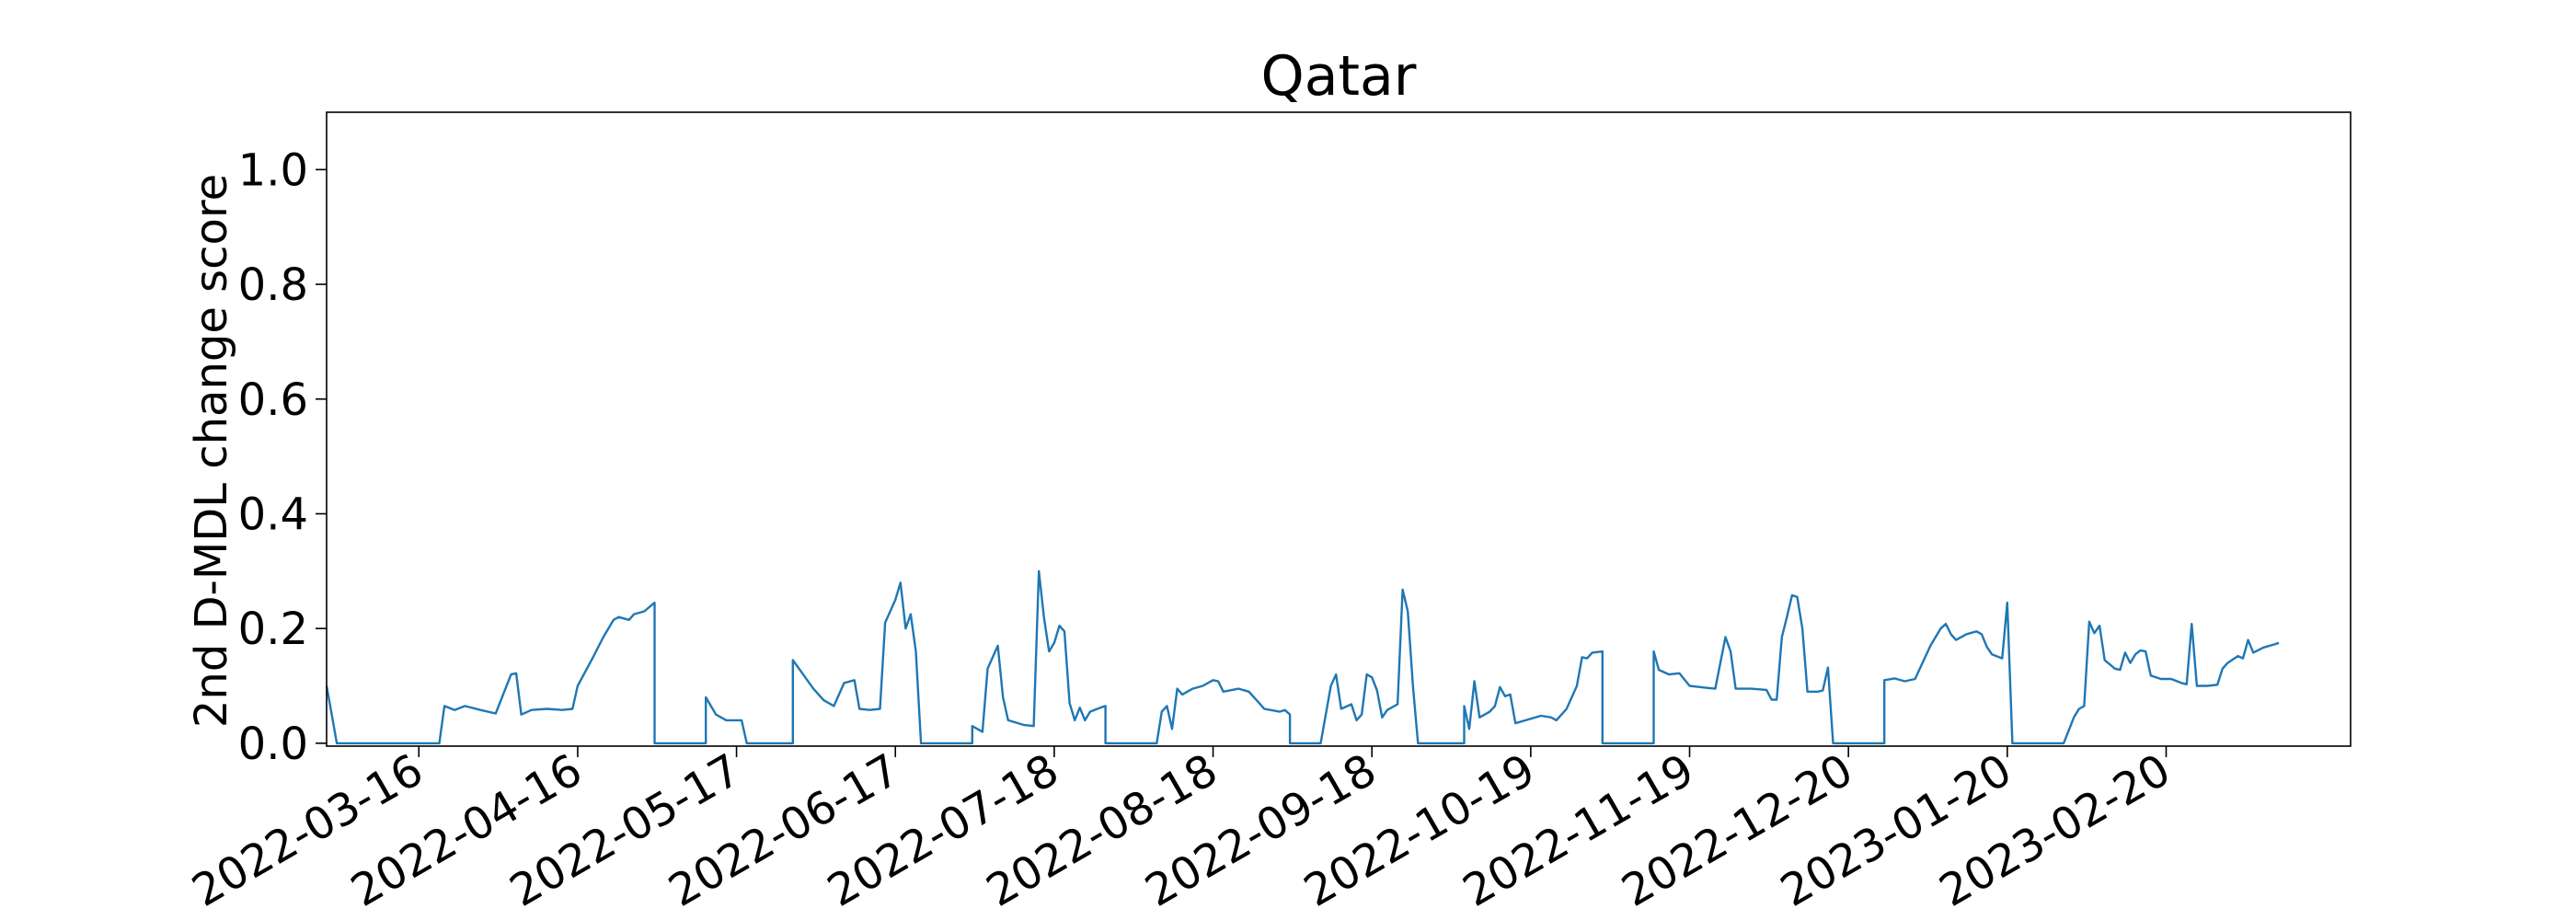 This screenshot has height=920, width=2576. Describe the element at coordinates (1302, 657) in the screenshot. I see `series-line` at that location.